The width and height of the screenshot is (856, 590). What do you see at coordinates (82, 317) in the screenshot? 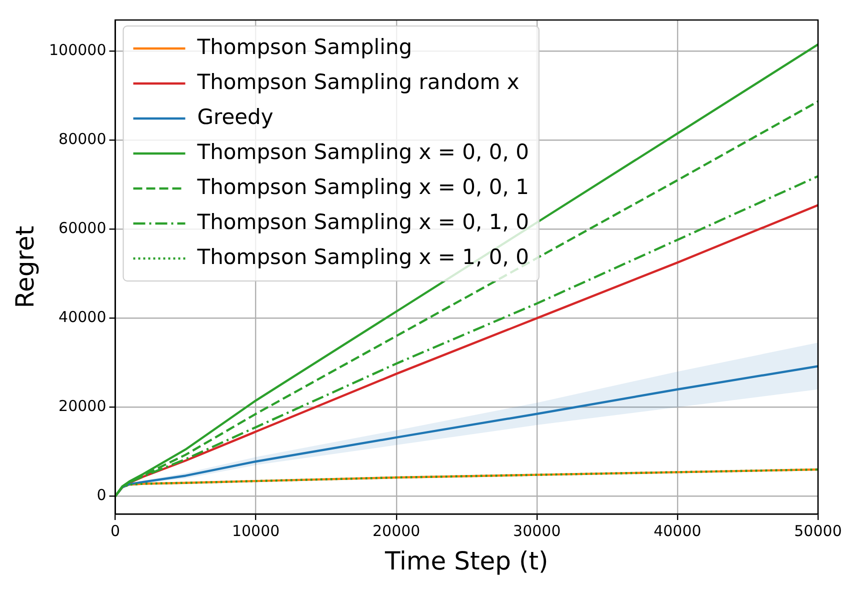
I see `y-tick-label: 40000` at bounding box center [82, 317].